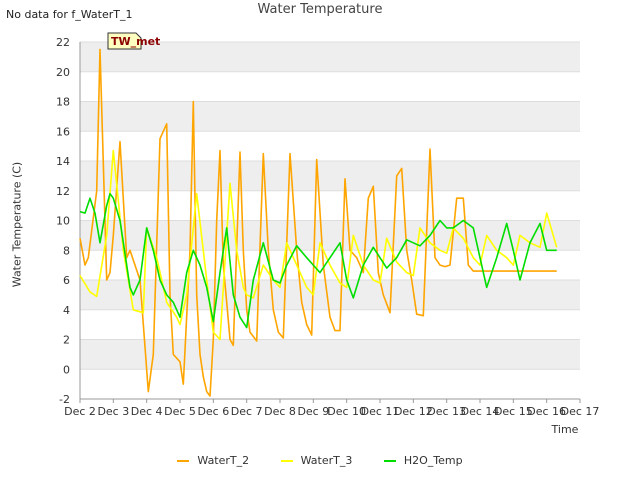 This screenshot has height=480, width=640. What do you see at coordinates (213, 411) in the screenshot?
I see `x-tick-label: Dec 6` at bounding box center [213, 411].